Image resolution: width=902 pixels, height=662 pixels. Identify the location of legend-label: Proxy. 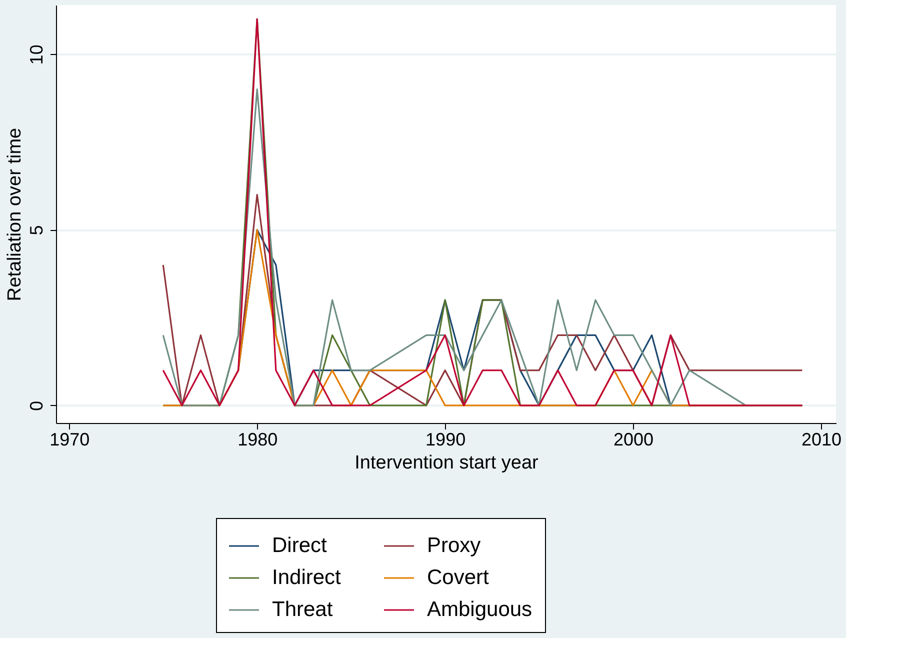
(454, 545).